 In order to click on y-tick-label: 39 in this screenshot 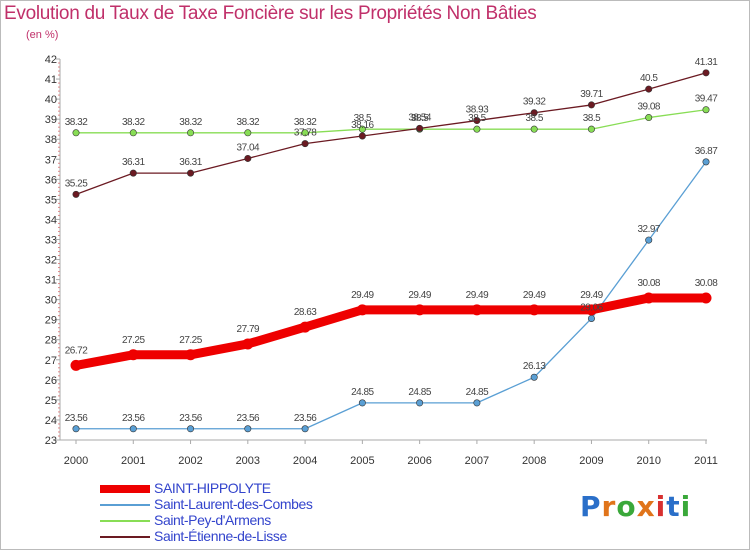, I will do `click(51, 120)`.